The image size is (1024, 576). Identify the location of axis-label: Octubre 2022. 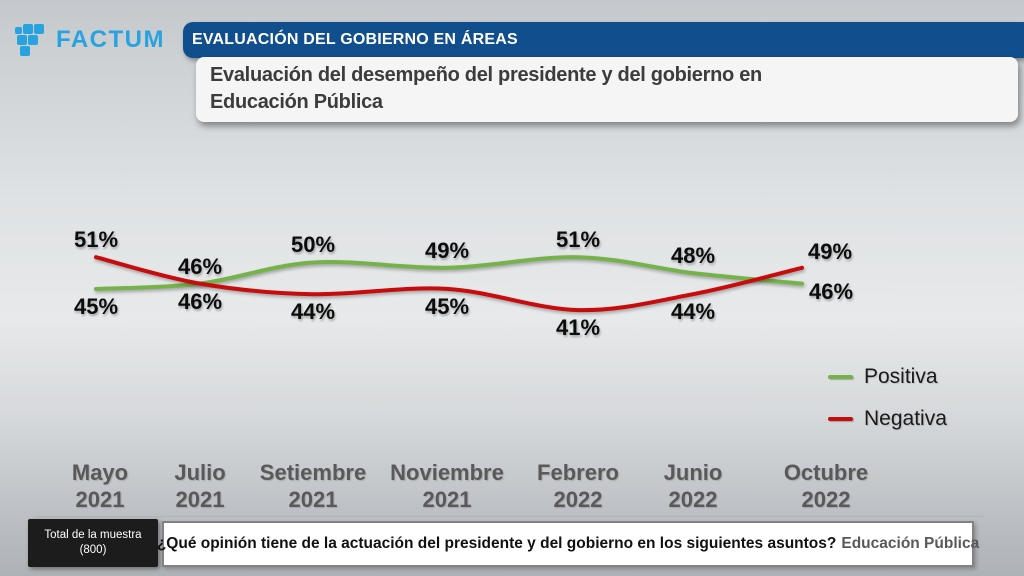
(826, 486).